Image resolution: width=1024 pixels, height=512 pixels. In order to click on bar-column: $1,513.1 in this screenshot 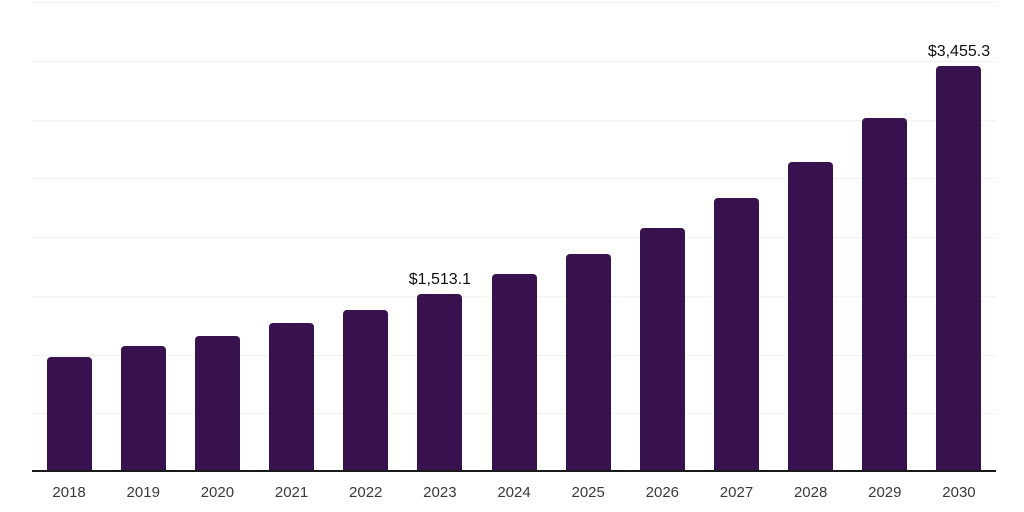, I will do `click(440, 237)`.